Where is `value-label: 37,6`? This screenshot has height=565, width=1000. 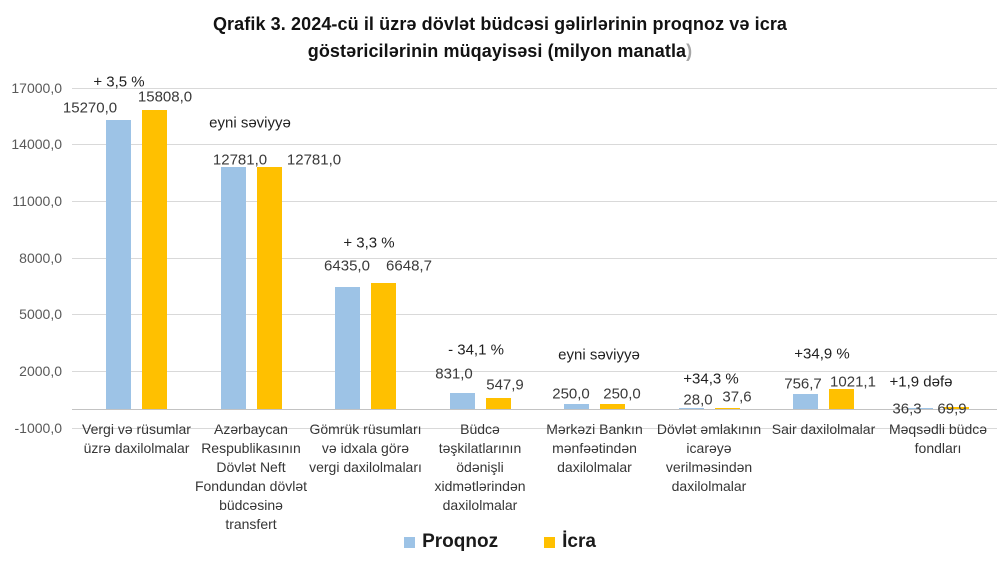
value-label: 37,6 is located at coordinates (737, 397).